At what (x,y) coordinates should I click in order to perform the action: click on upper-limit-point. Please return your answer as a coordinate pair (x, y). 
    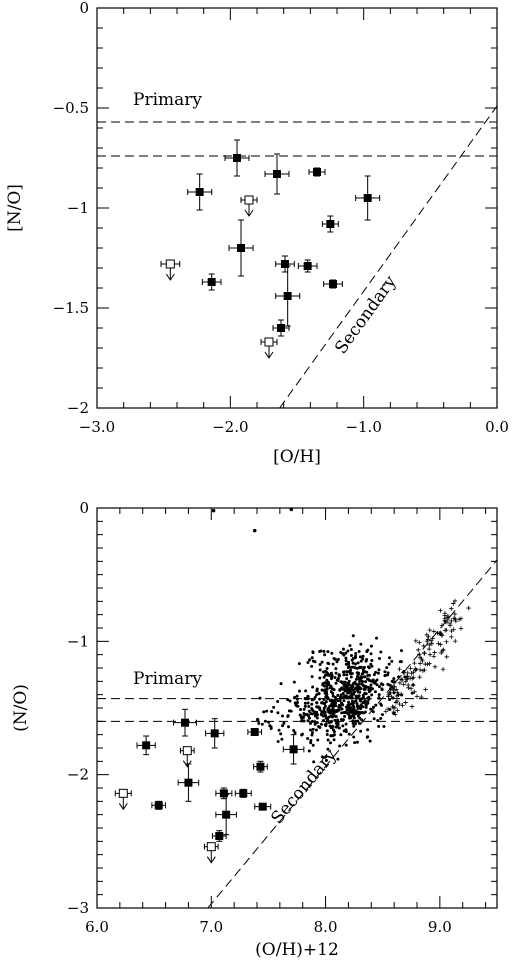
    Looking at the image, I should click on (170, 270).